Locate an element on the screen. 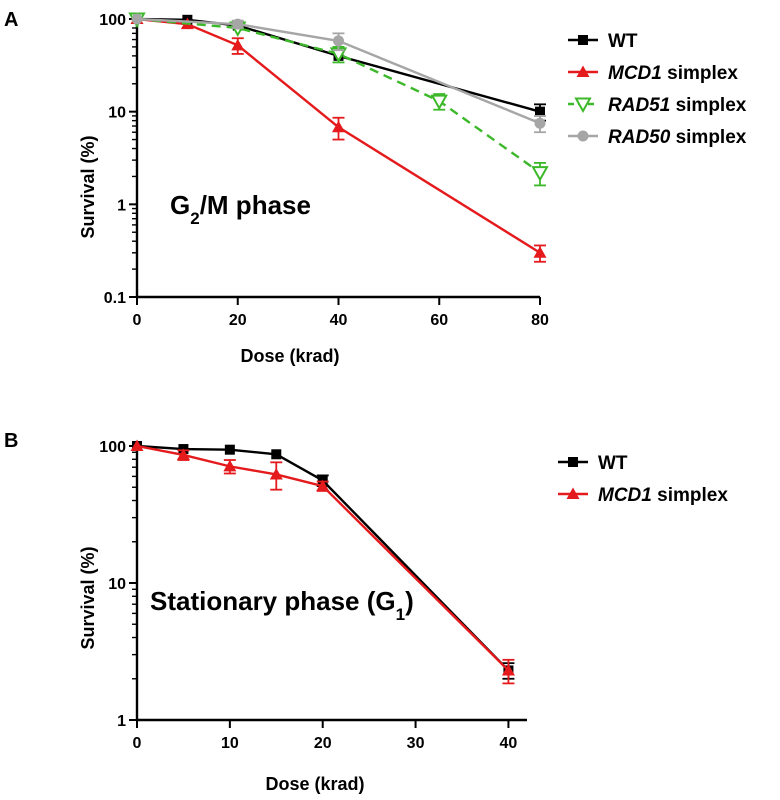 Image resolution: width=780 pixels, height=800 pixels. panel-b-y-axis-title: Survival (%) is located at coordinates (88, 597).